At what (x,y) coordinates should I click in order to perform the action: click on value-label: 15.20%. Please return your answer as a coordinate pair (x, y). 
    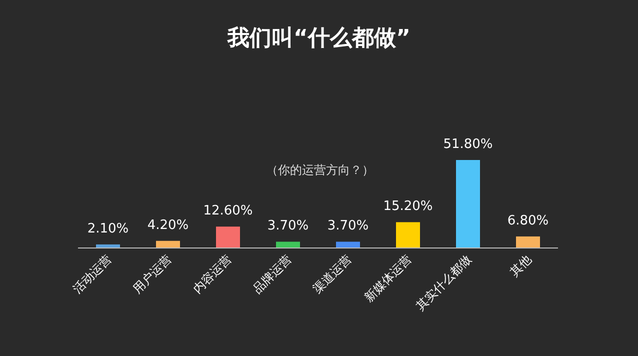
    Looking at the image, I should click on (408, 206).